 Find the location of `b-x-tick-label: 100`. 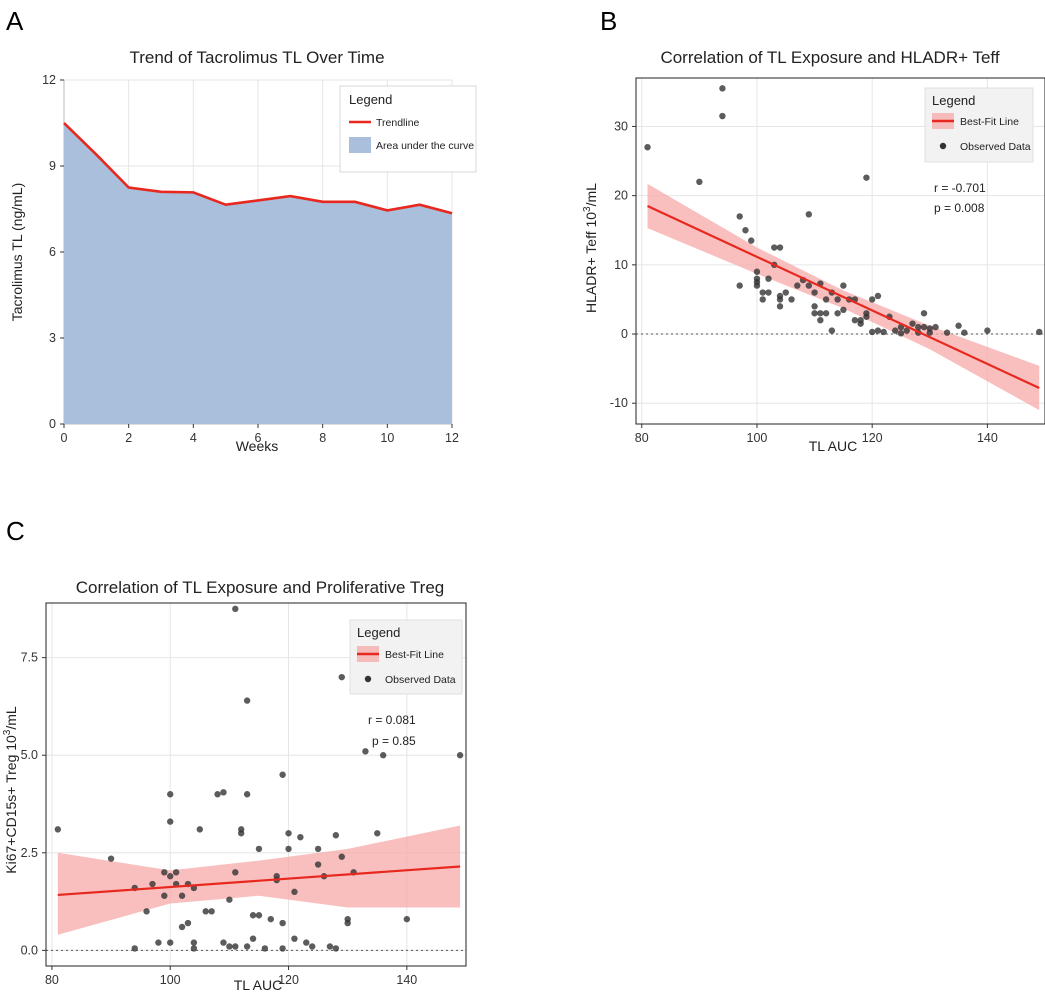

b-x-tick-label: 100 is located at coordinates (757, 438).